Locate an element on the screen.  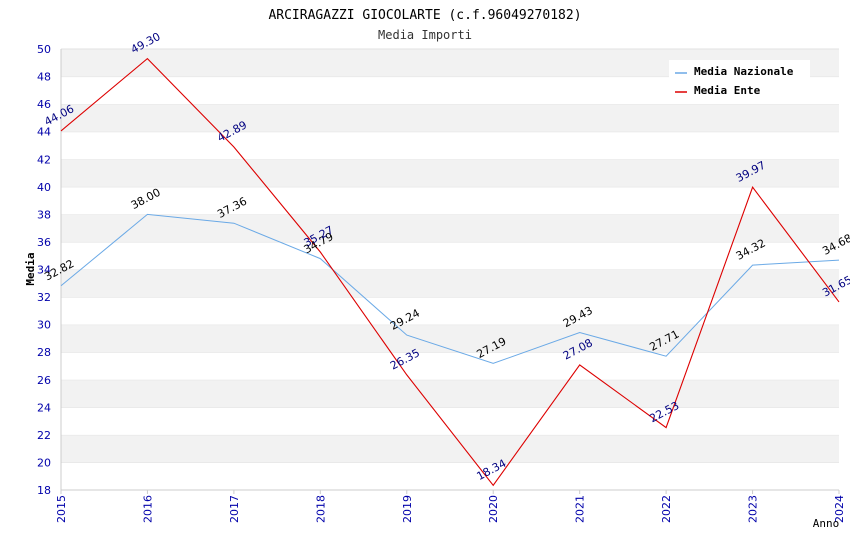
y-tick-label: 26 is located at coordinates (44, 380).